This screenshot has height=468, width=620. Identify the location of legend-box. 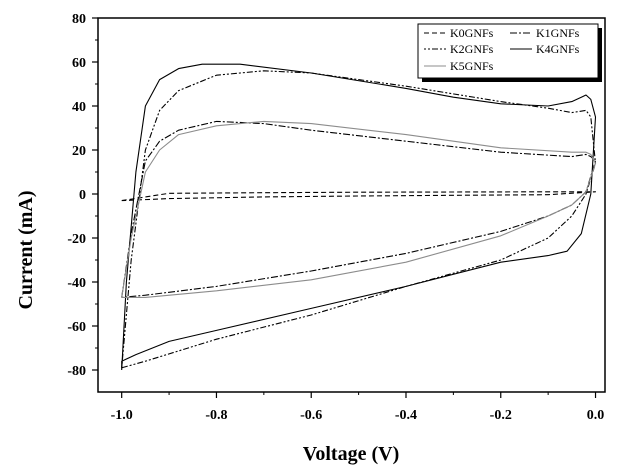
(508, 51).